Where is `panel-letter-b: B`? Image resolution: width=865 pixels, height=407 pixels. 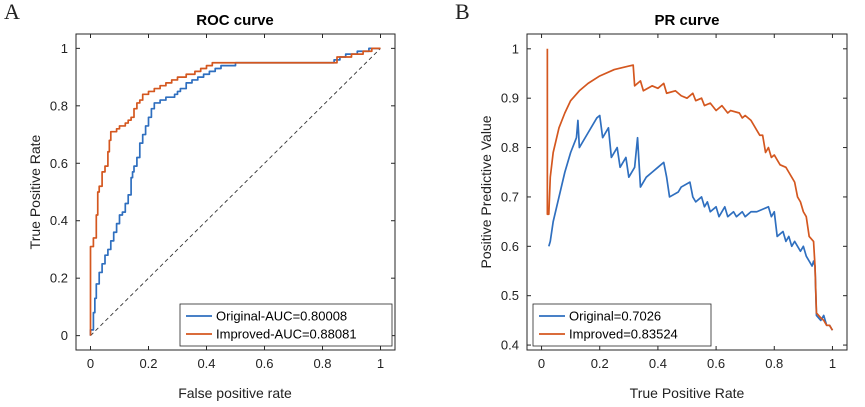 panel-letter-b: B is located at coordinates (462, 12).